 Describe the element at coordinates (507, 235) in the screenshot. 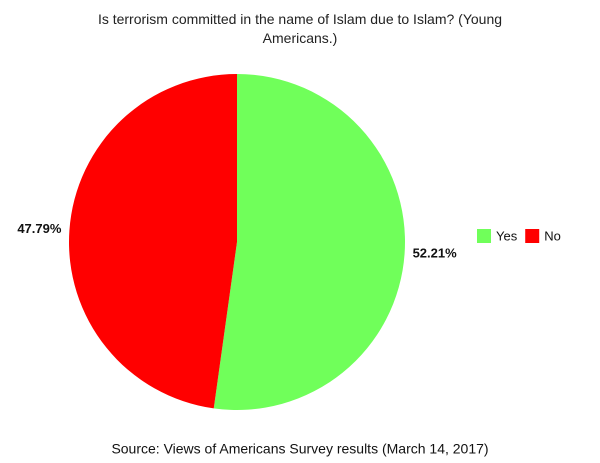

I see `legend-label: Yes` at that location.